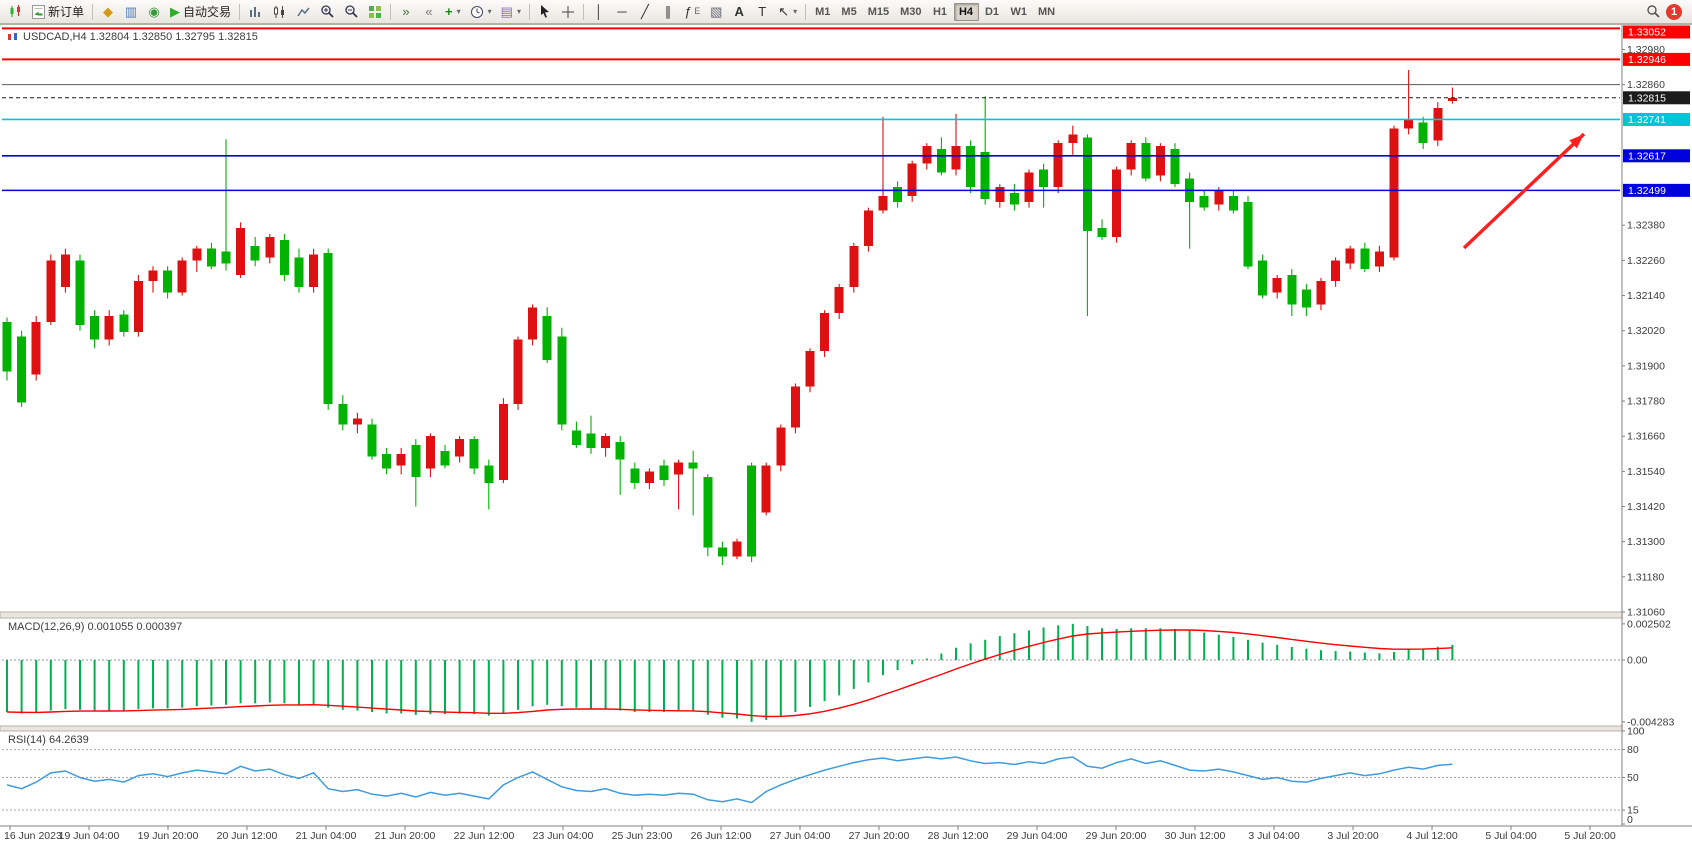 This screenshot has width=1692, height=848. I want to click on data-window-icon: ▥, so click(131, 11).